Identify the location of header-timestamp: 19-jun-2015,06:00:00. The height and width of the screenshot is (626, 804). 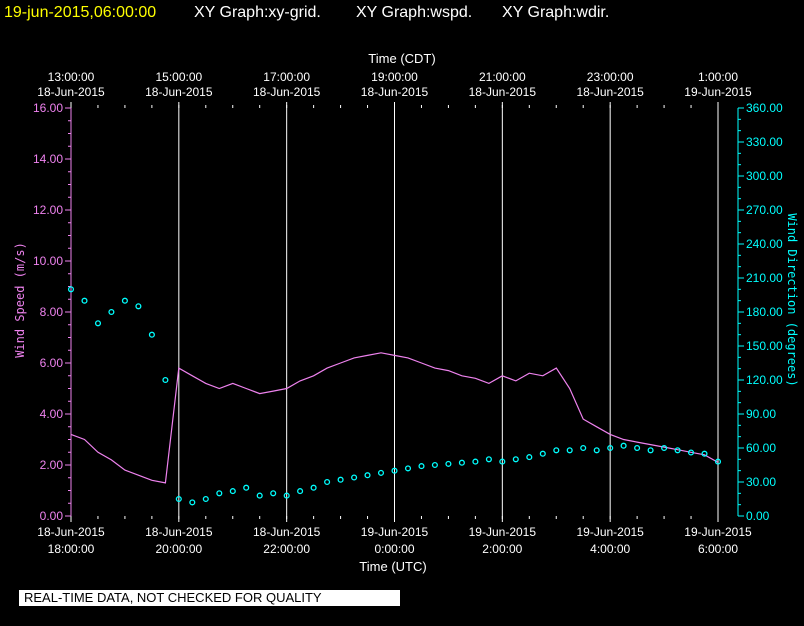
(80, 12).